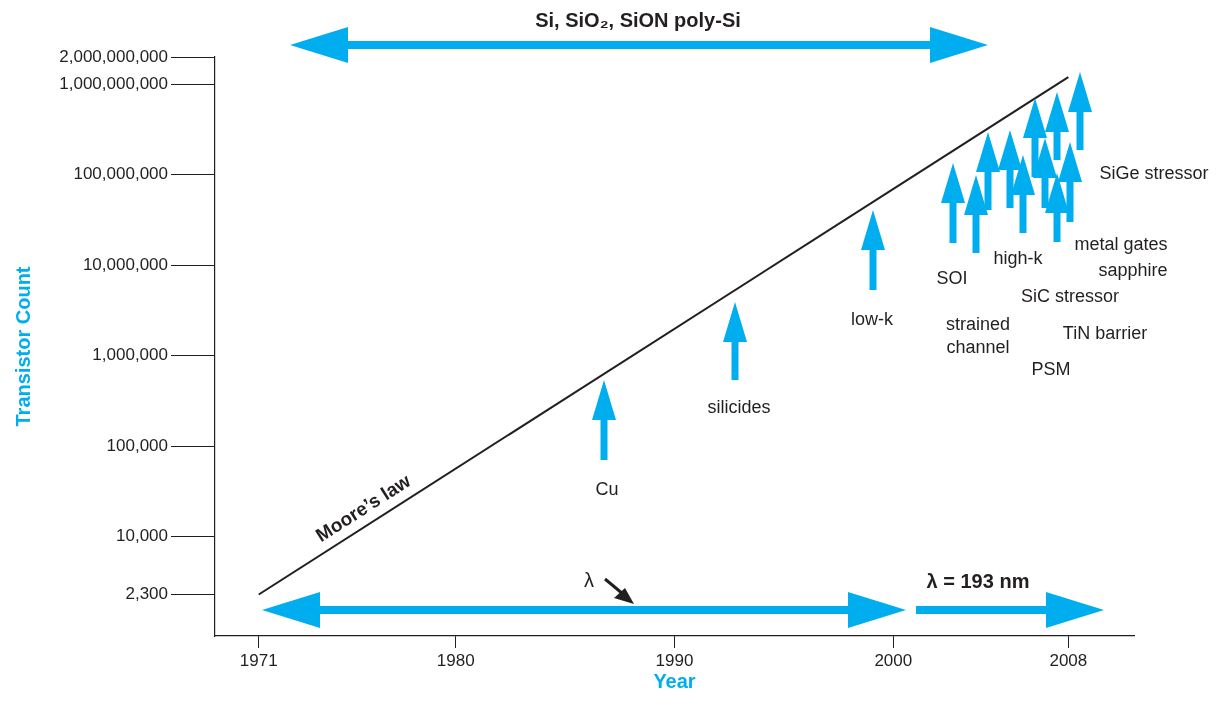  What do you see at coordinates (120, 174) in the screenshot?
I see `y-tick-label: 100,000,000` at bounding box center [120, 174].